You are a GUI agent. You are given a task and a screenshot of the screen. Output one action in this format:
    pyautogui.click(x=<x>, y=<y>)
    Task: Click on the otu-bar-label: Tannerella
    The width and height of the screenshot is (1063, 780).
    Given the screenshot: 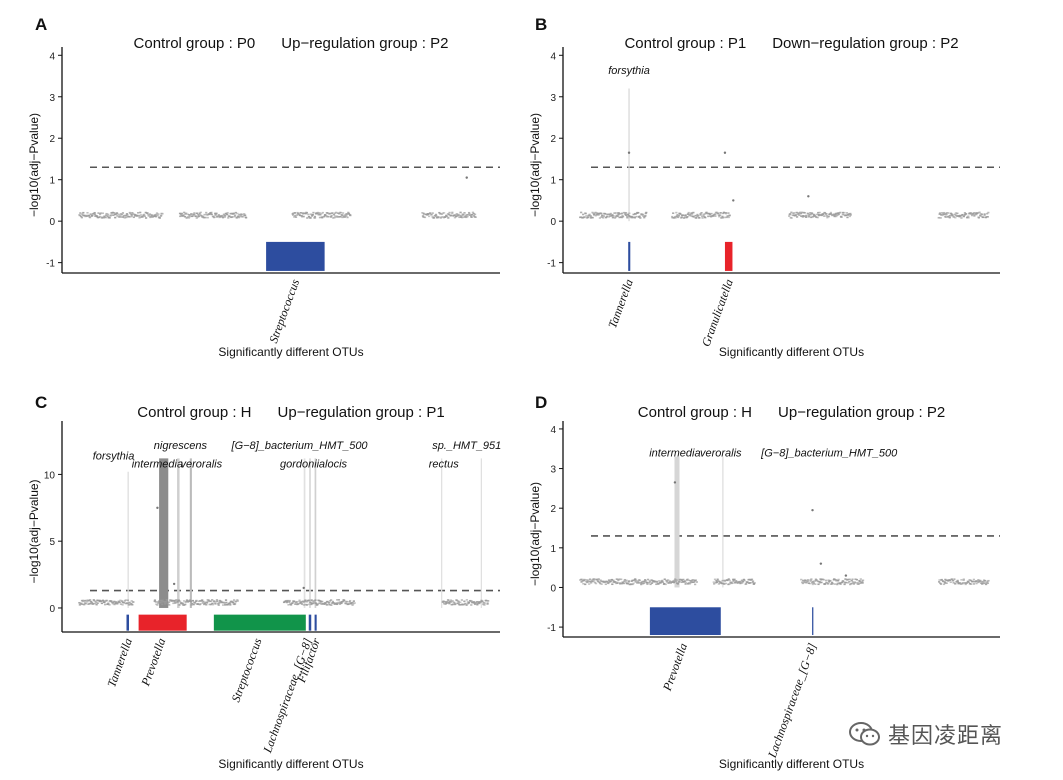 What is the action you would take?
    pyautogui.click(x=620, y=303)
    